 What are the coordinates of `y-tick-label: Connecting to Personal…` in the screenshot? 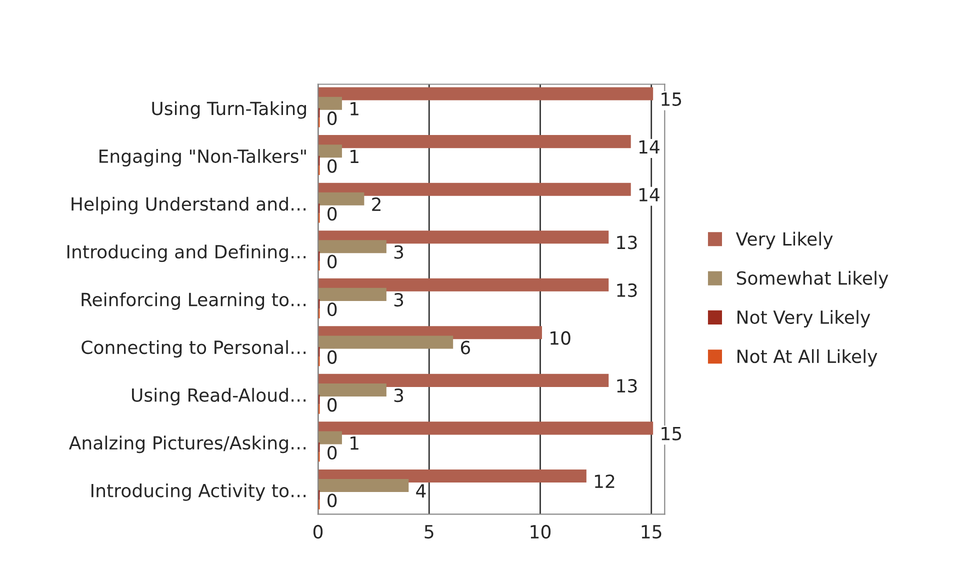 It's located at (194, 349).